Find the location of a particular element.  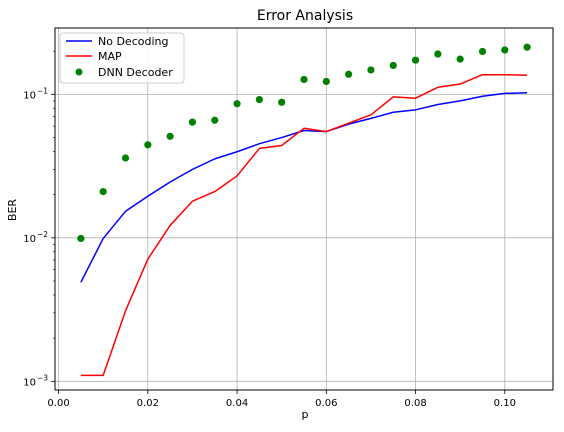

y-tick-label: 10 −2 is located at coordinates (35, 237).